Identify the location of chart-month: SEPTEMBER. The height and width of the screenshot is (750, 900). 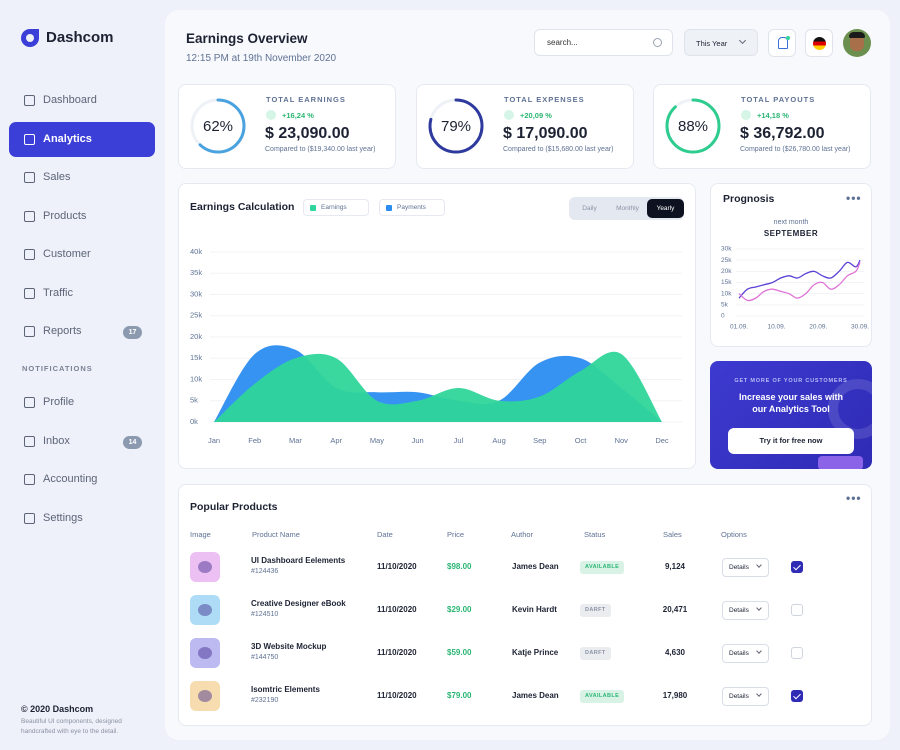
(791, 233).